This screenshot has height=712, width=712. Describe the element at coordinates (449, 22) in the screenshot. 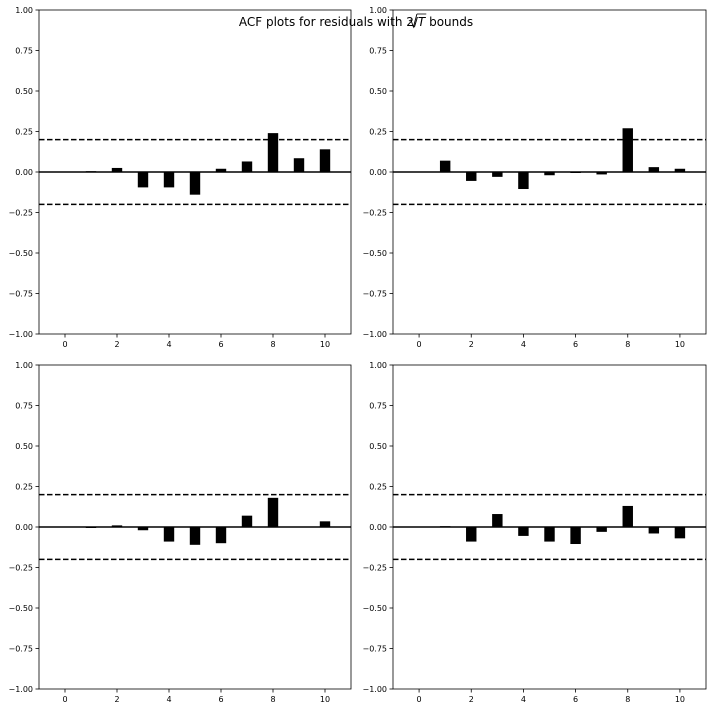

I see `title-suffix: bounds` at that location.